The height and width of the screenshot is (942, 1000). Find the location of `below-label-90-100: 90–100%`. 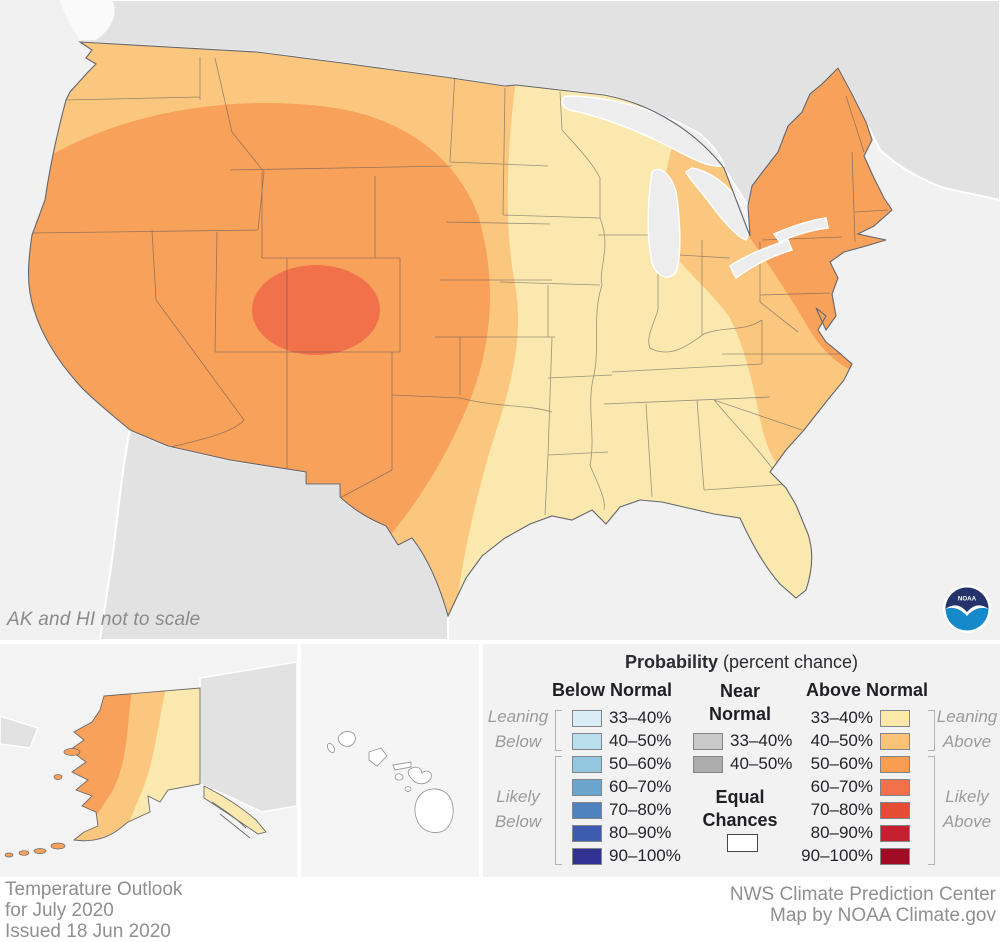

below-label-90-100: 90–100% is located at coordinates (645, 855).